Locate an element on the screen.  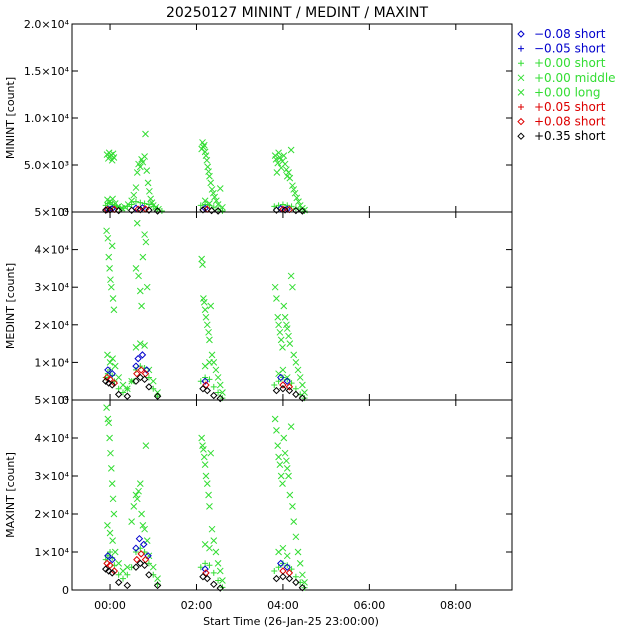
x-axis-label: Start Time (26-Jan-25 23:00:00) is located at coordinates (291, 621).